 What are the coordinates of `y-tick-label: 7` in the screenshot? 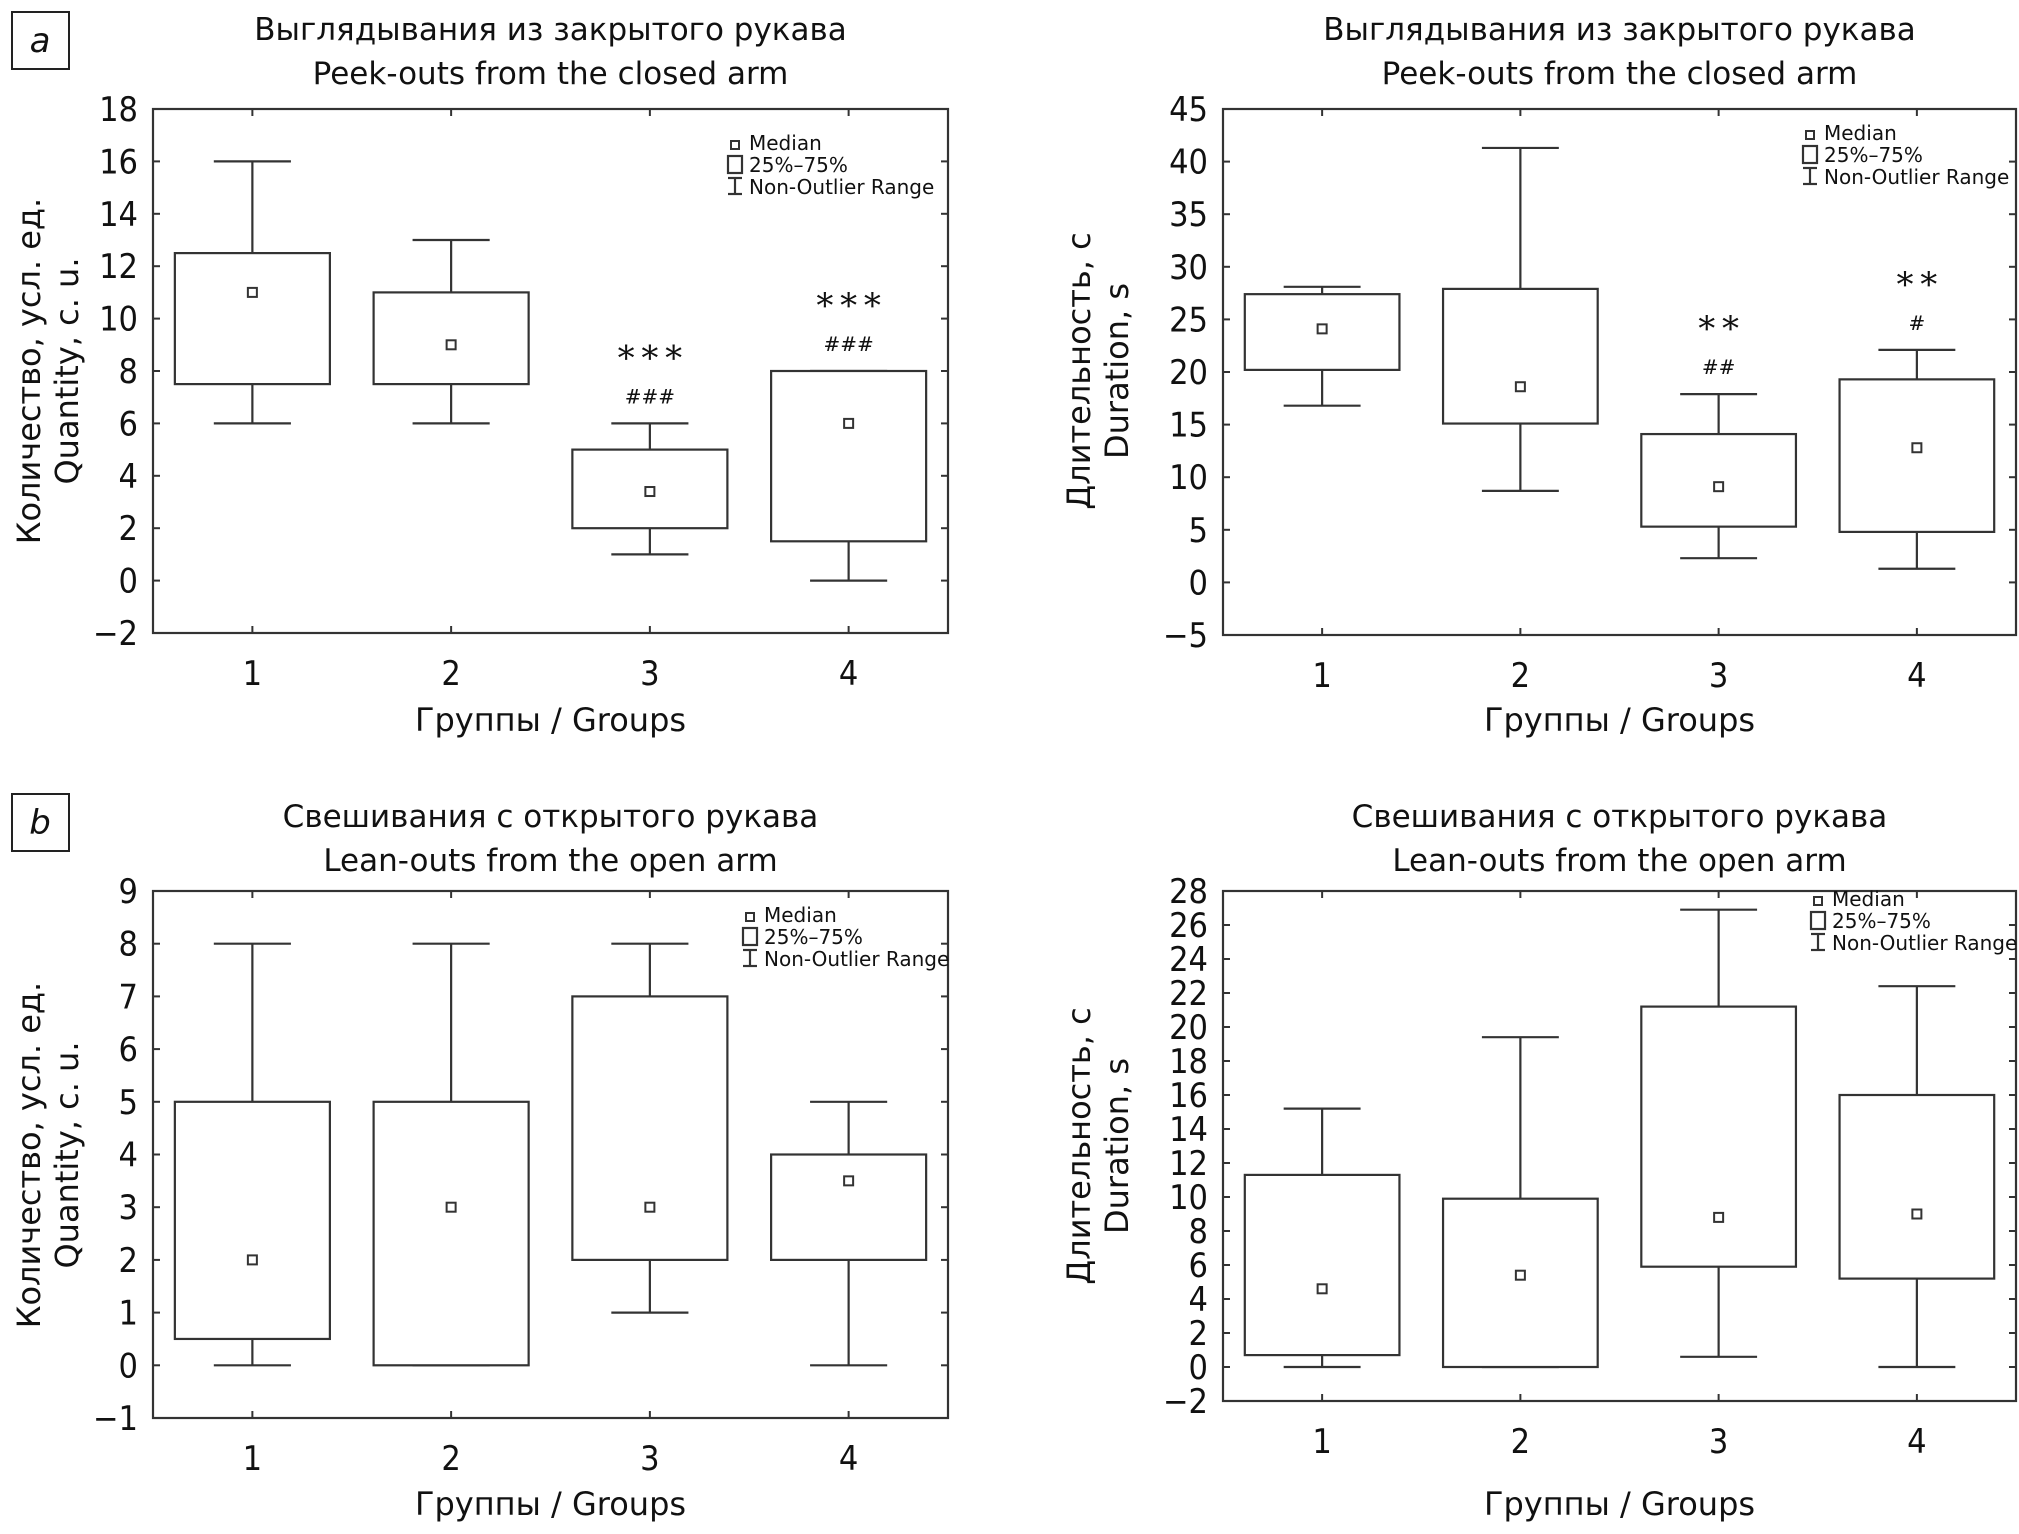 It's located at (128, 997).